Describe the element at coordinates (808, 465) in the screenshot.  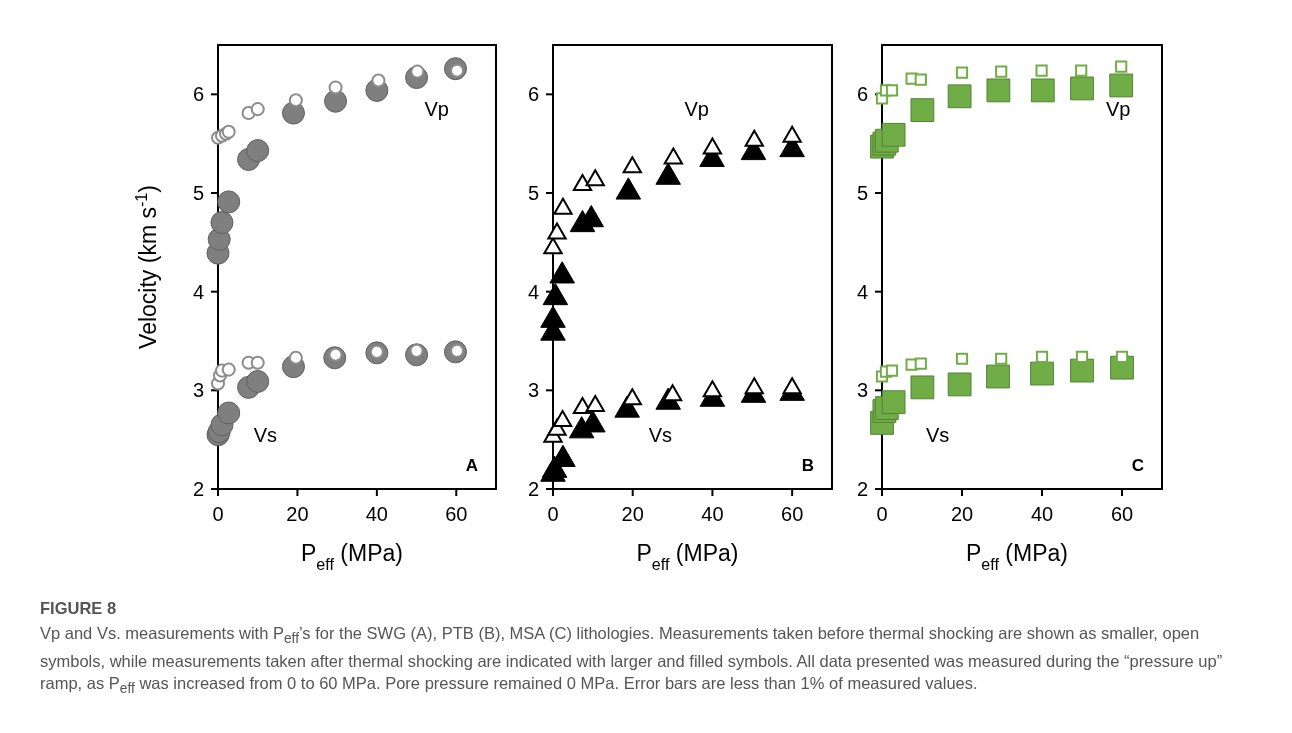
I see `text: B` at that location.